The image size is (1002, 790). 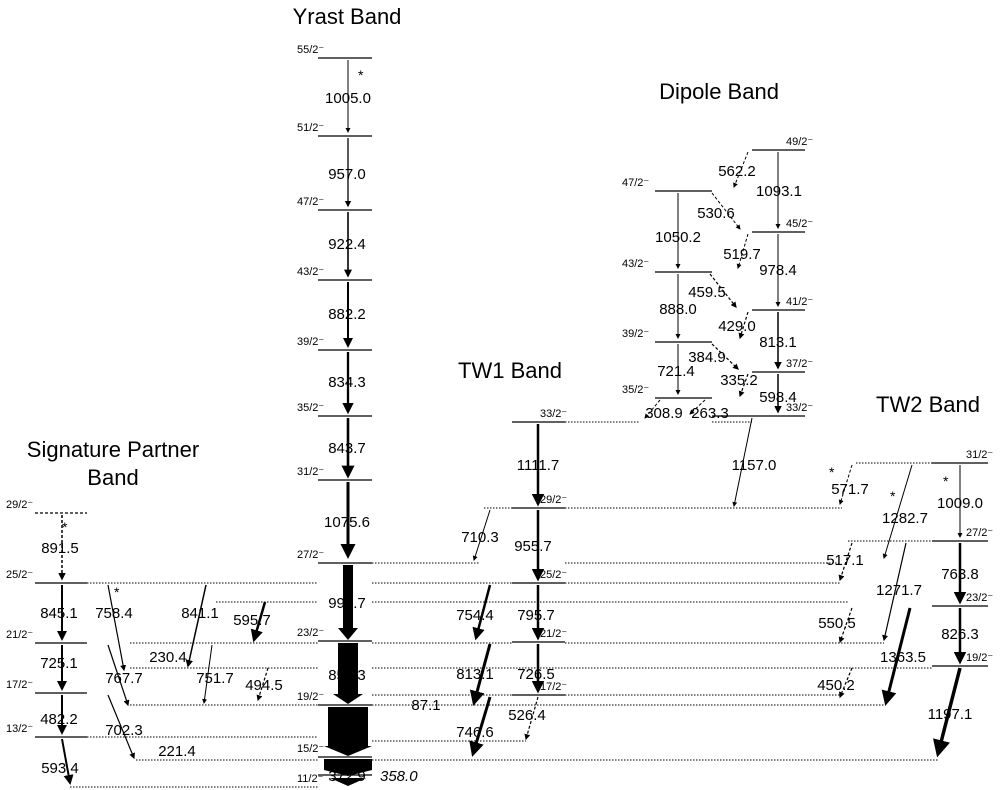 What do you see at coordinates (310, 555) in the screenshot?
I see `spin-label: 27/2⁻` at bounding box center [310, 555].